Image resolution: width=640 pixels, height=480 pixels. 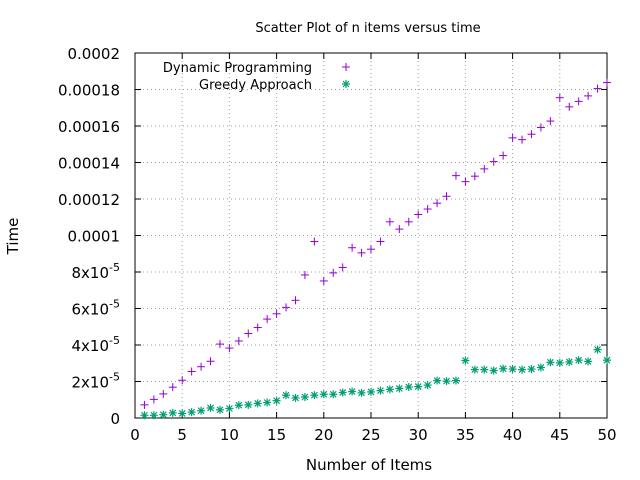 I want to click on legend-marker-dynamic-programming, so click(x=346, y=67).